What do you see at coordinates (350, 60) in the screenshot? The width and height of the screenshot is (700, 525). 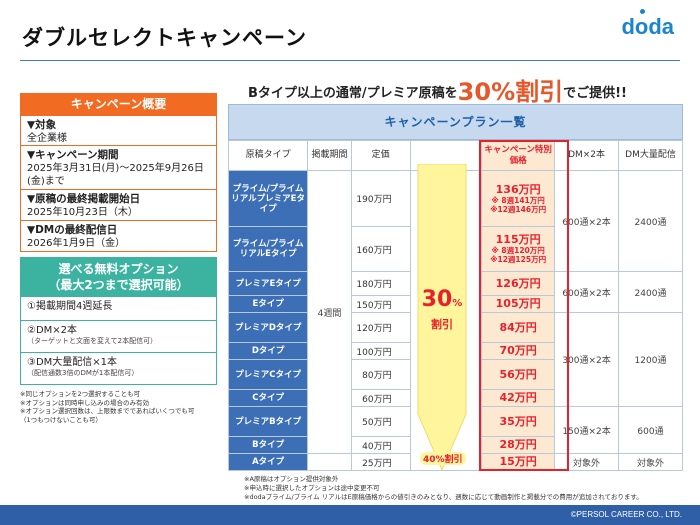 I see `title-divider` at bounding box center [350, 60].